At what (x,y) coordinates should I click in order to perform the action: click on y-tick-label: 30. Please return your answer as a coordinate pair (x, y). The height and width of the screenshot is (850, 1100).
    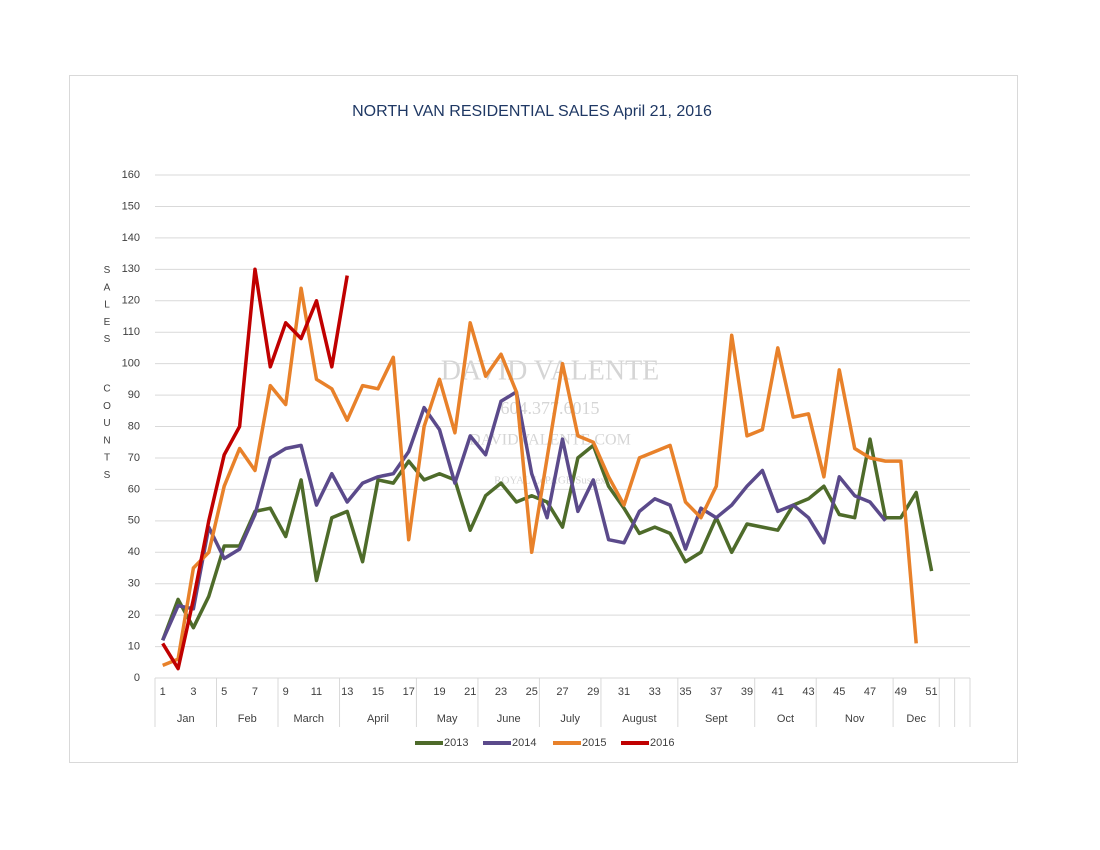
    Looking at the image, I should click on (134, 584).